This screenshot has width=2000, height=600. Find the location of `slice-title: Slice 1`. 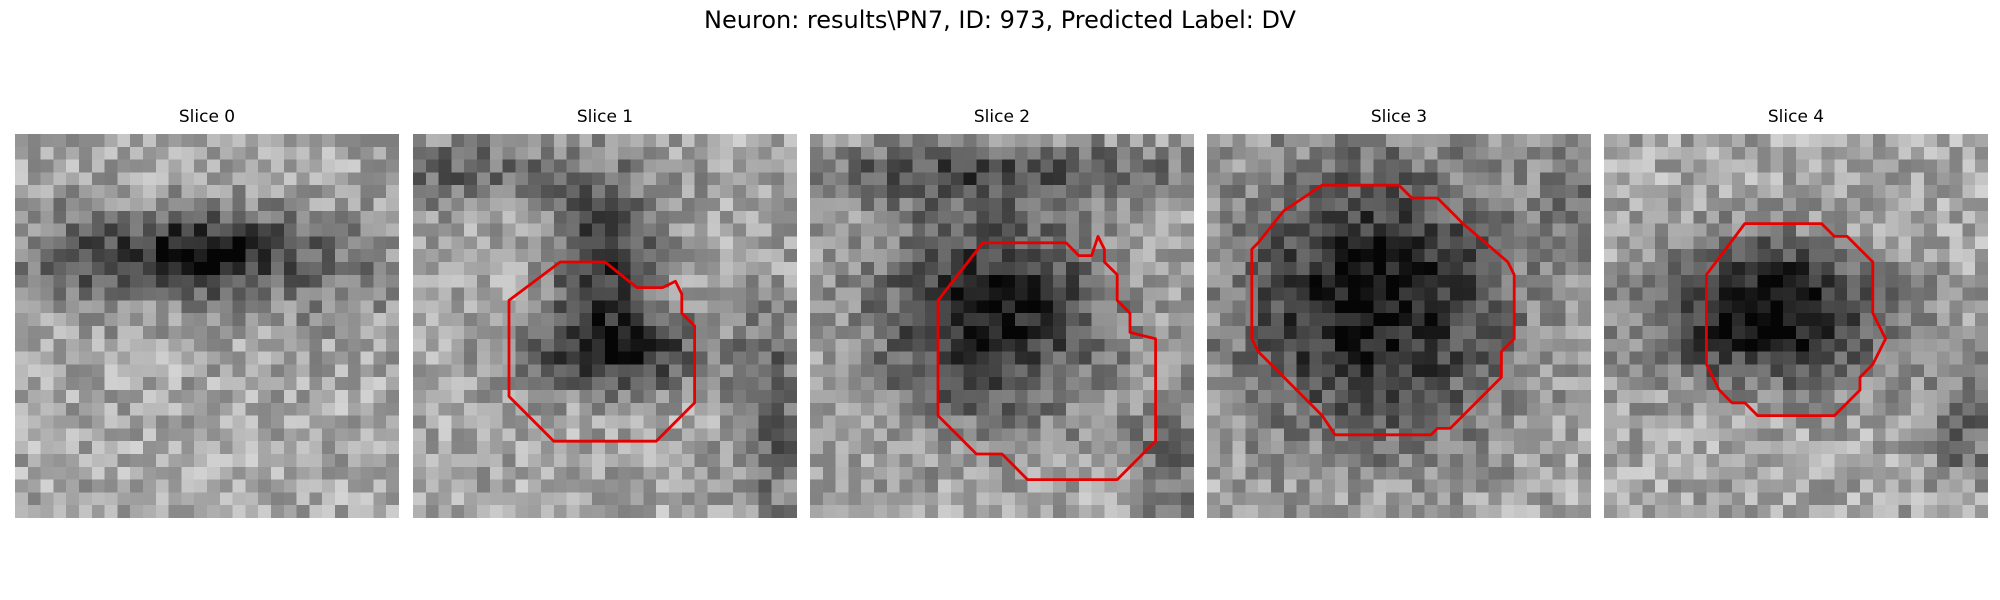

slice-title: Slice 1 is located at coordinates (605, 117).